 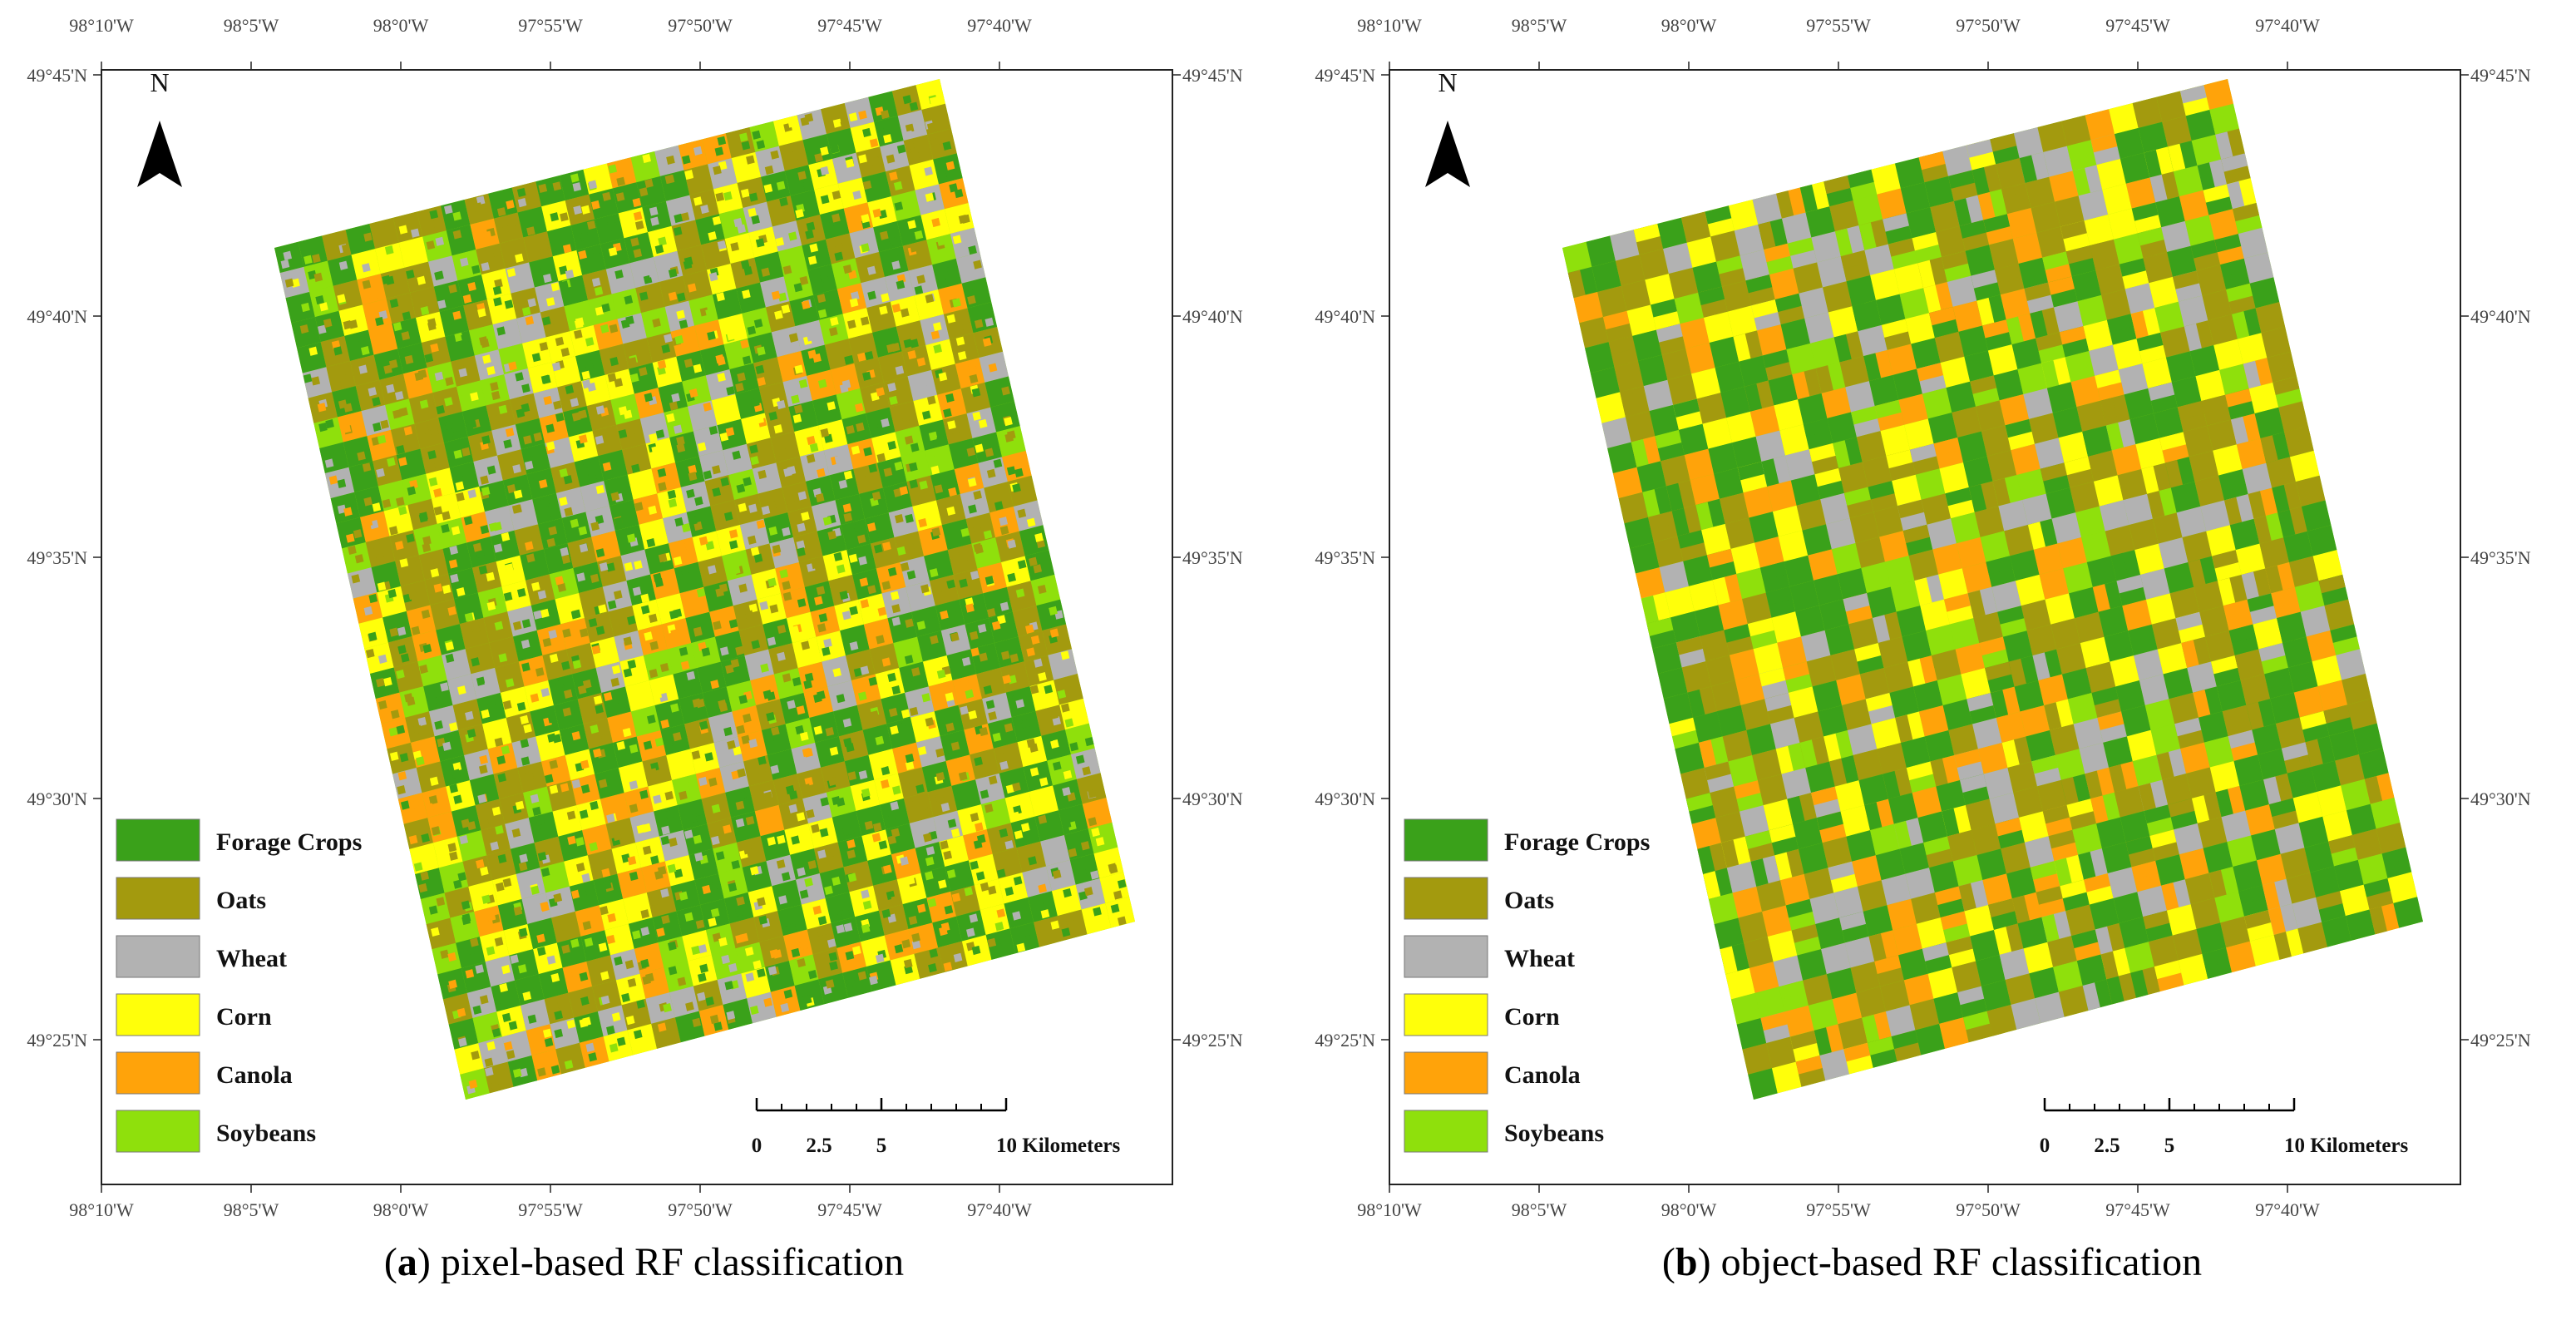 What do you see at coordinates (2045, 1146) in the screenshot?
I see `scale-label-0: 0` at bounding box center [2045, 1146].